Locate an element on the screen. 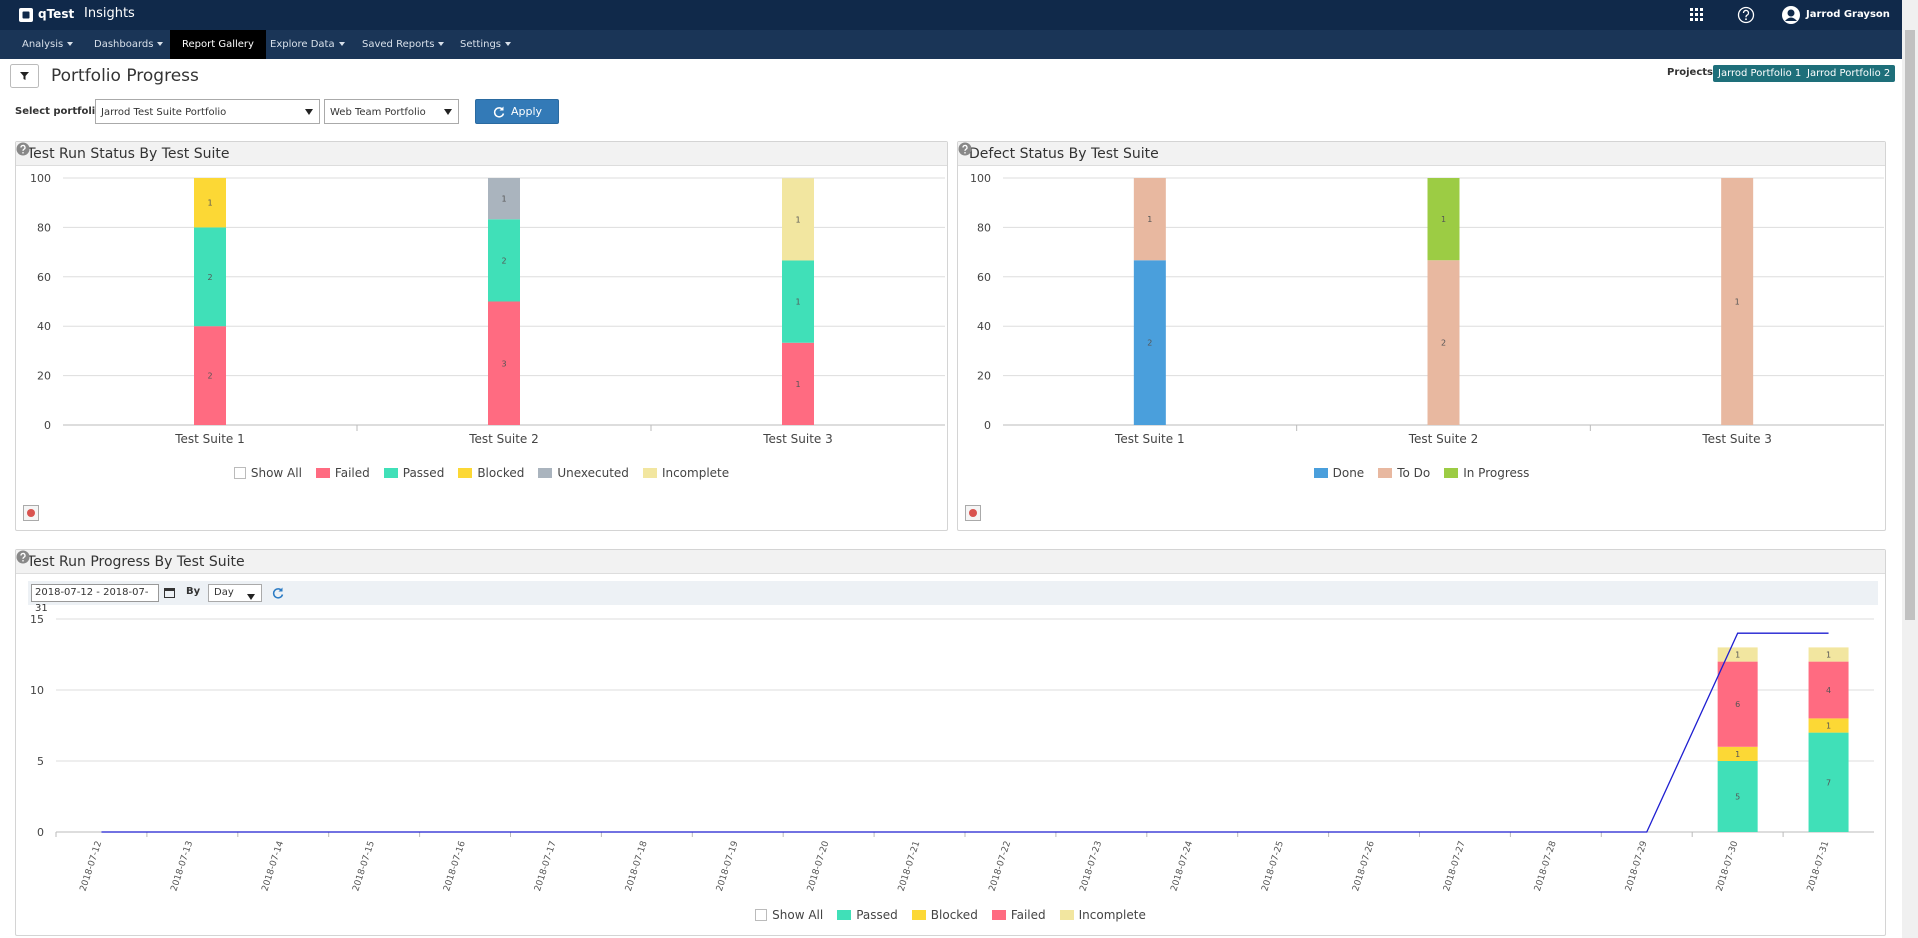  x-tick-label: 2018-07-23 is located at coordinates (1092, 866).